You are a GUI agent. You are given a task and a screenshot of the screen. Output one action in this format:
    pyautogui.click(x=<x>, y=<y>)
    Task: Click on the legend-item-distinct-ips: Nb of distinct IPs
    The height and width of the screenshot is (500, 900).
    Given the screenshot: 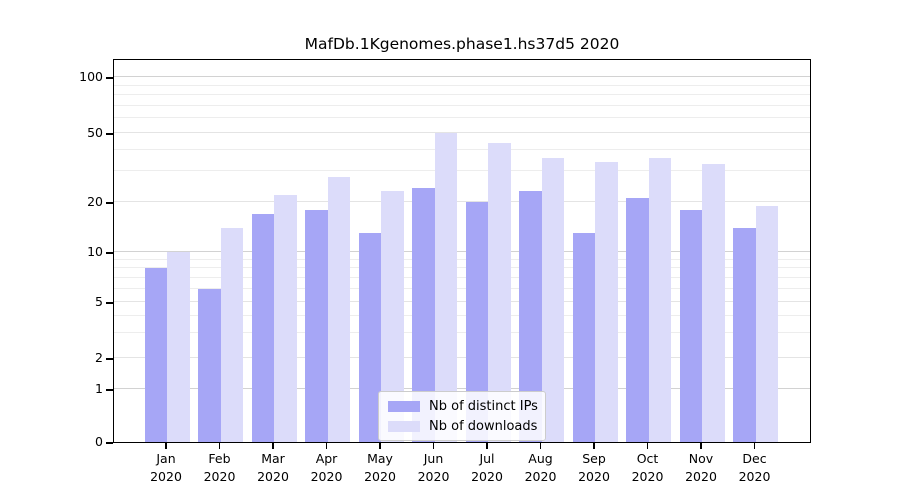 What is the action you would take?
    pyautogui.click(x=463, y=406)
    